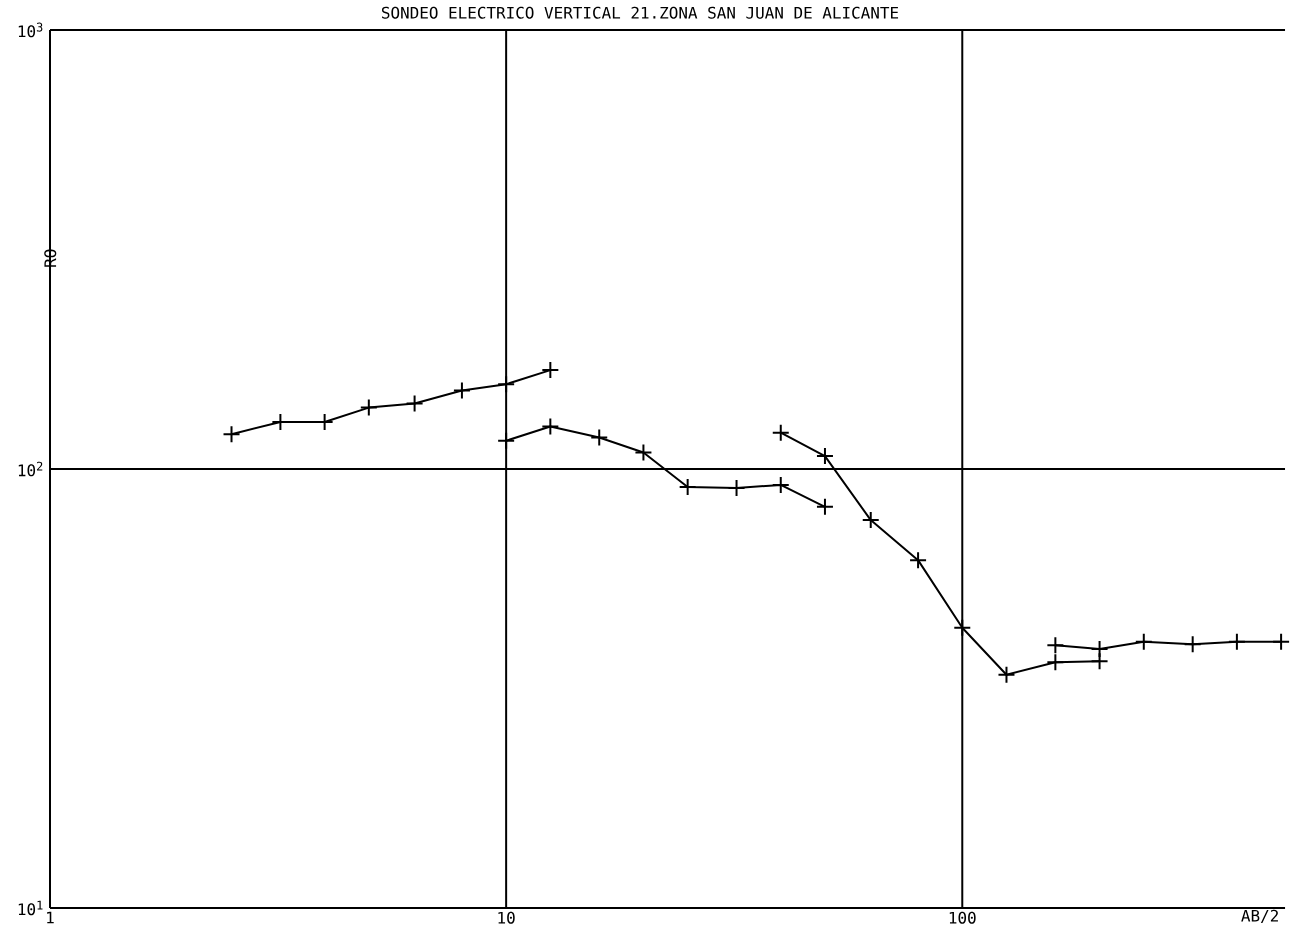 The image size is (1290, 945). Describe the element at coordinates (1259, 916) in the screenshot. I see `x-axis-title: AB/2` at that location.